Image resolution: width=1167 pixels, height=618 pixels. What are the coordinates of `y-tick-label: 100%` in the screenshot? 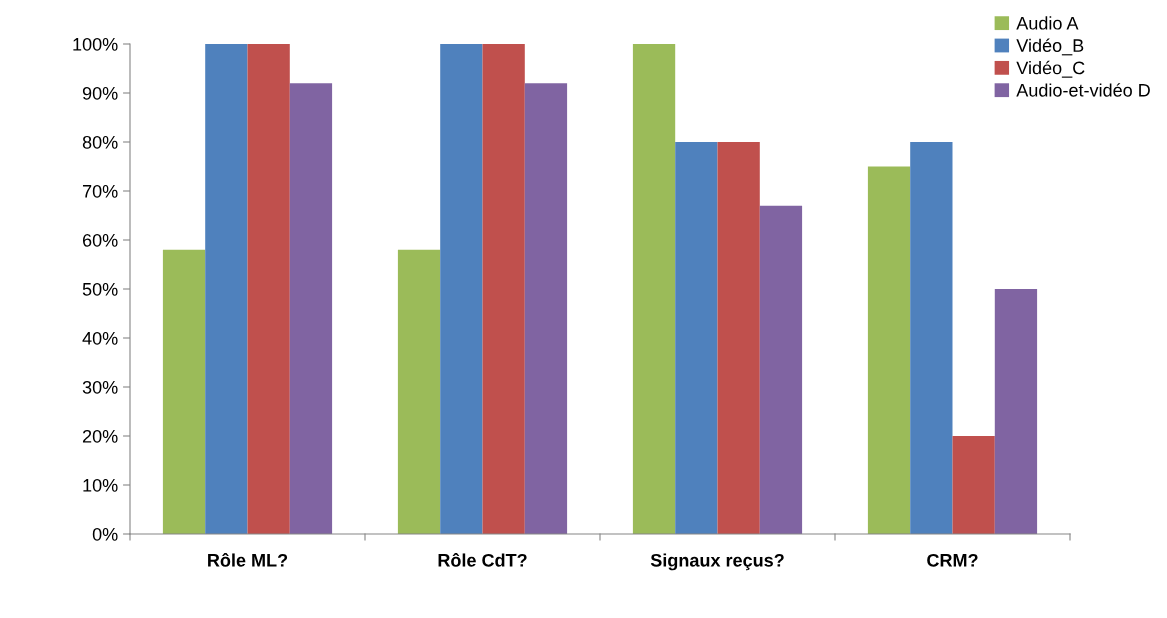 It's located at (95, 44).